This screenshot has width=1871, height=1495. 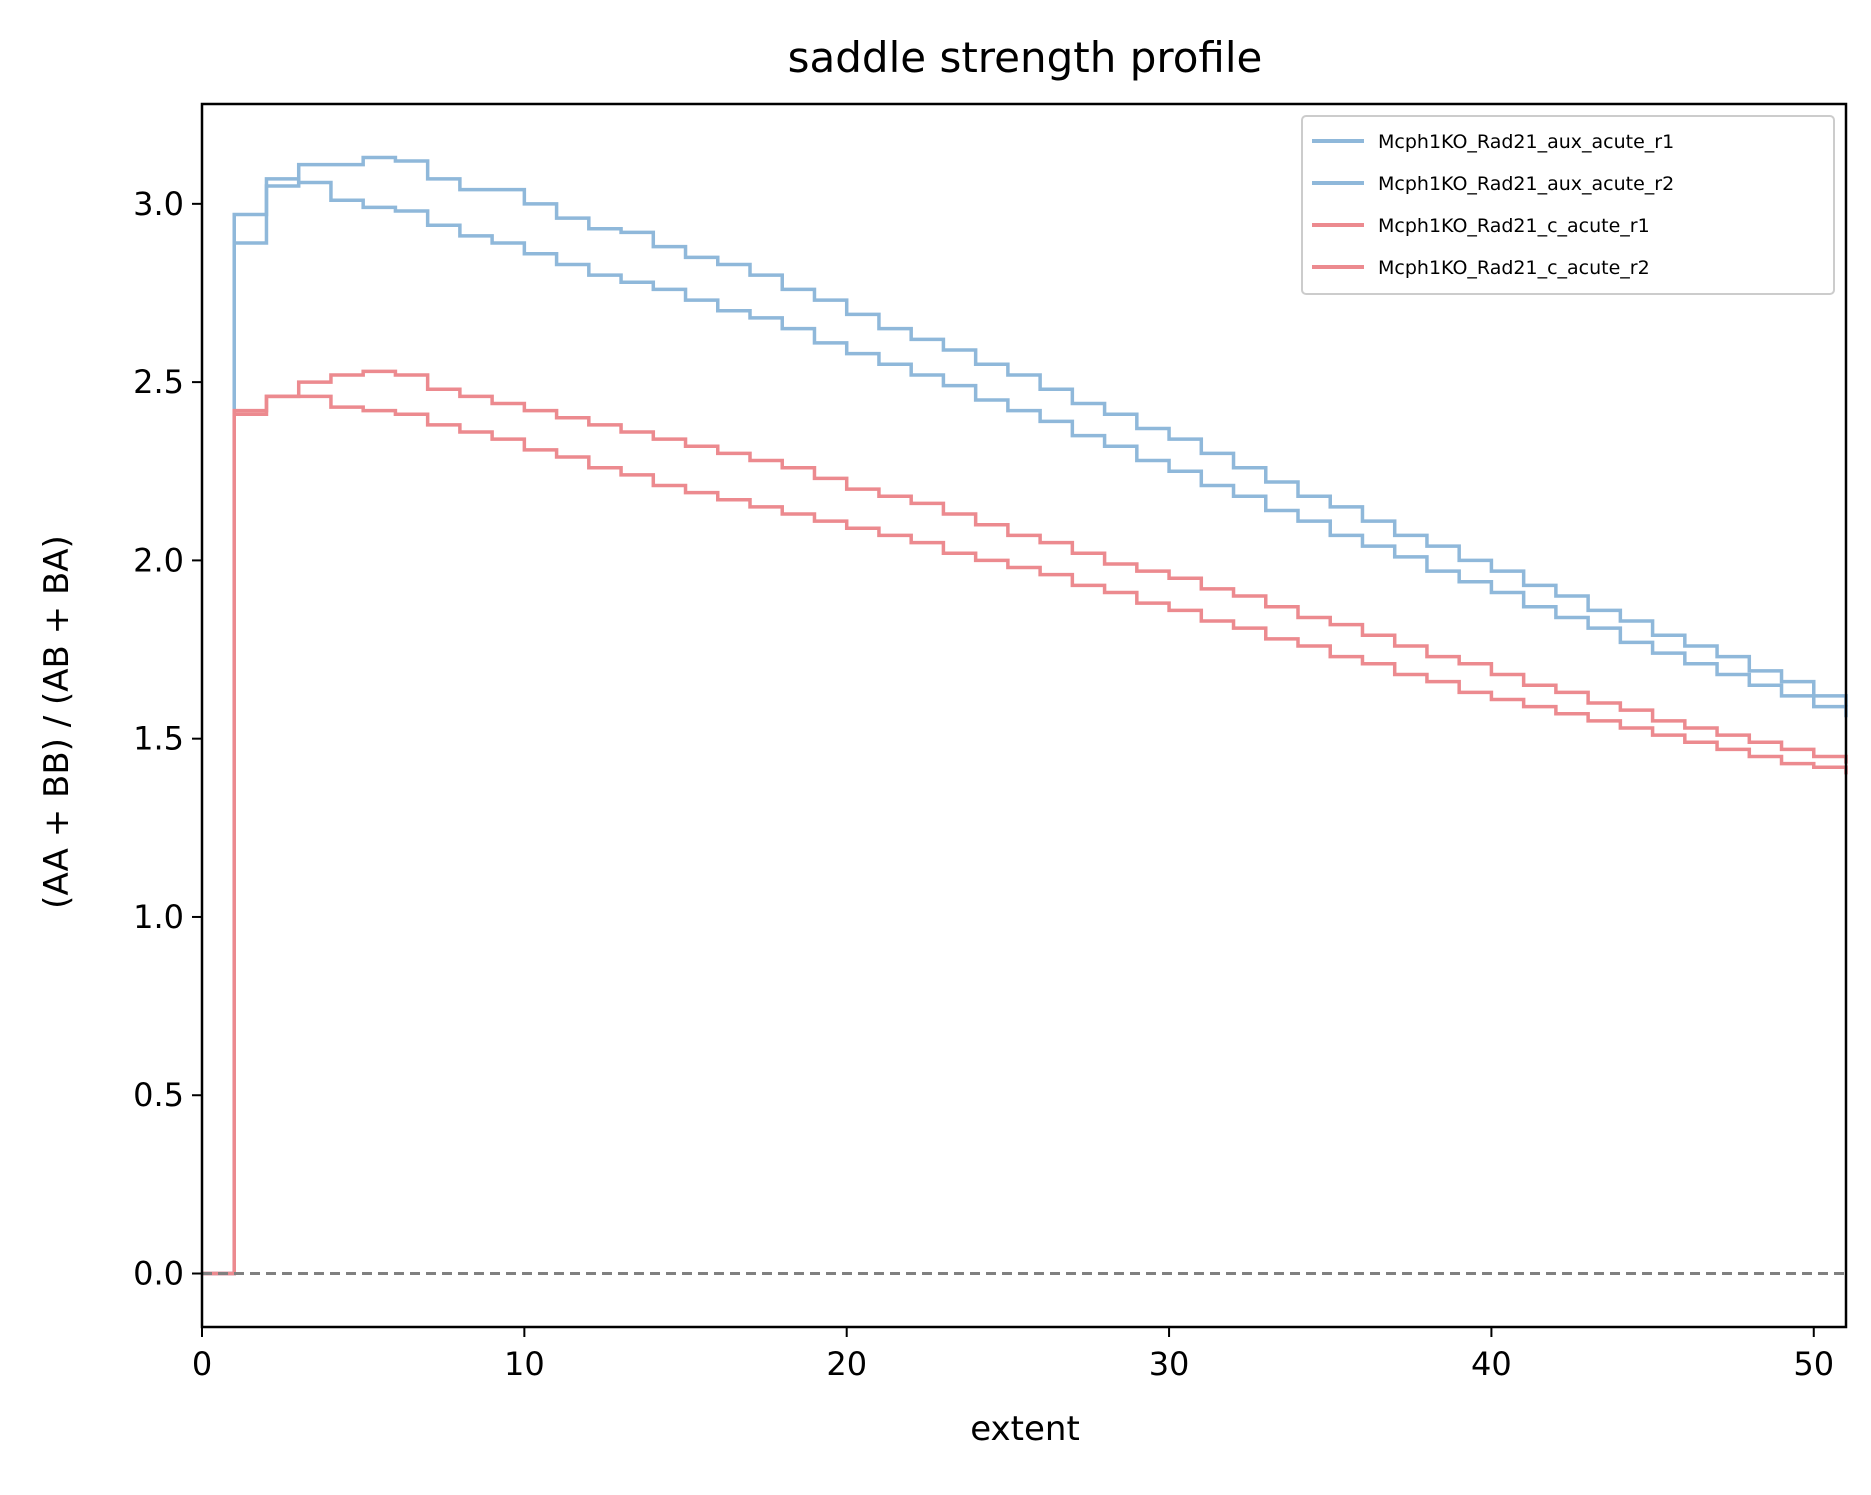 I want to click on x-axis-label: extent, so click(x=1025, y=1429).